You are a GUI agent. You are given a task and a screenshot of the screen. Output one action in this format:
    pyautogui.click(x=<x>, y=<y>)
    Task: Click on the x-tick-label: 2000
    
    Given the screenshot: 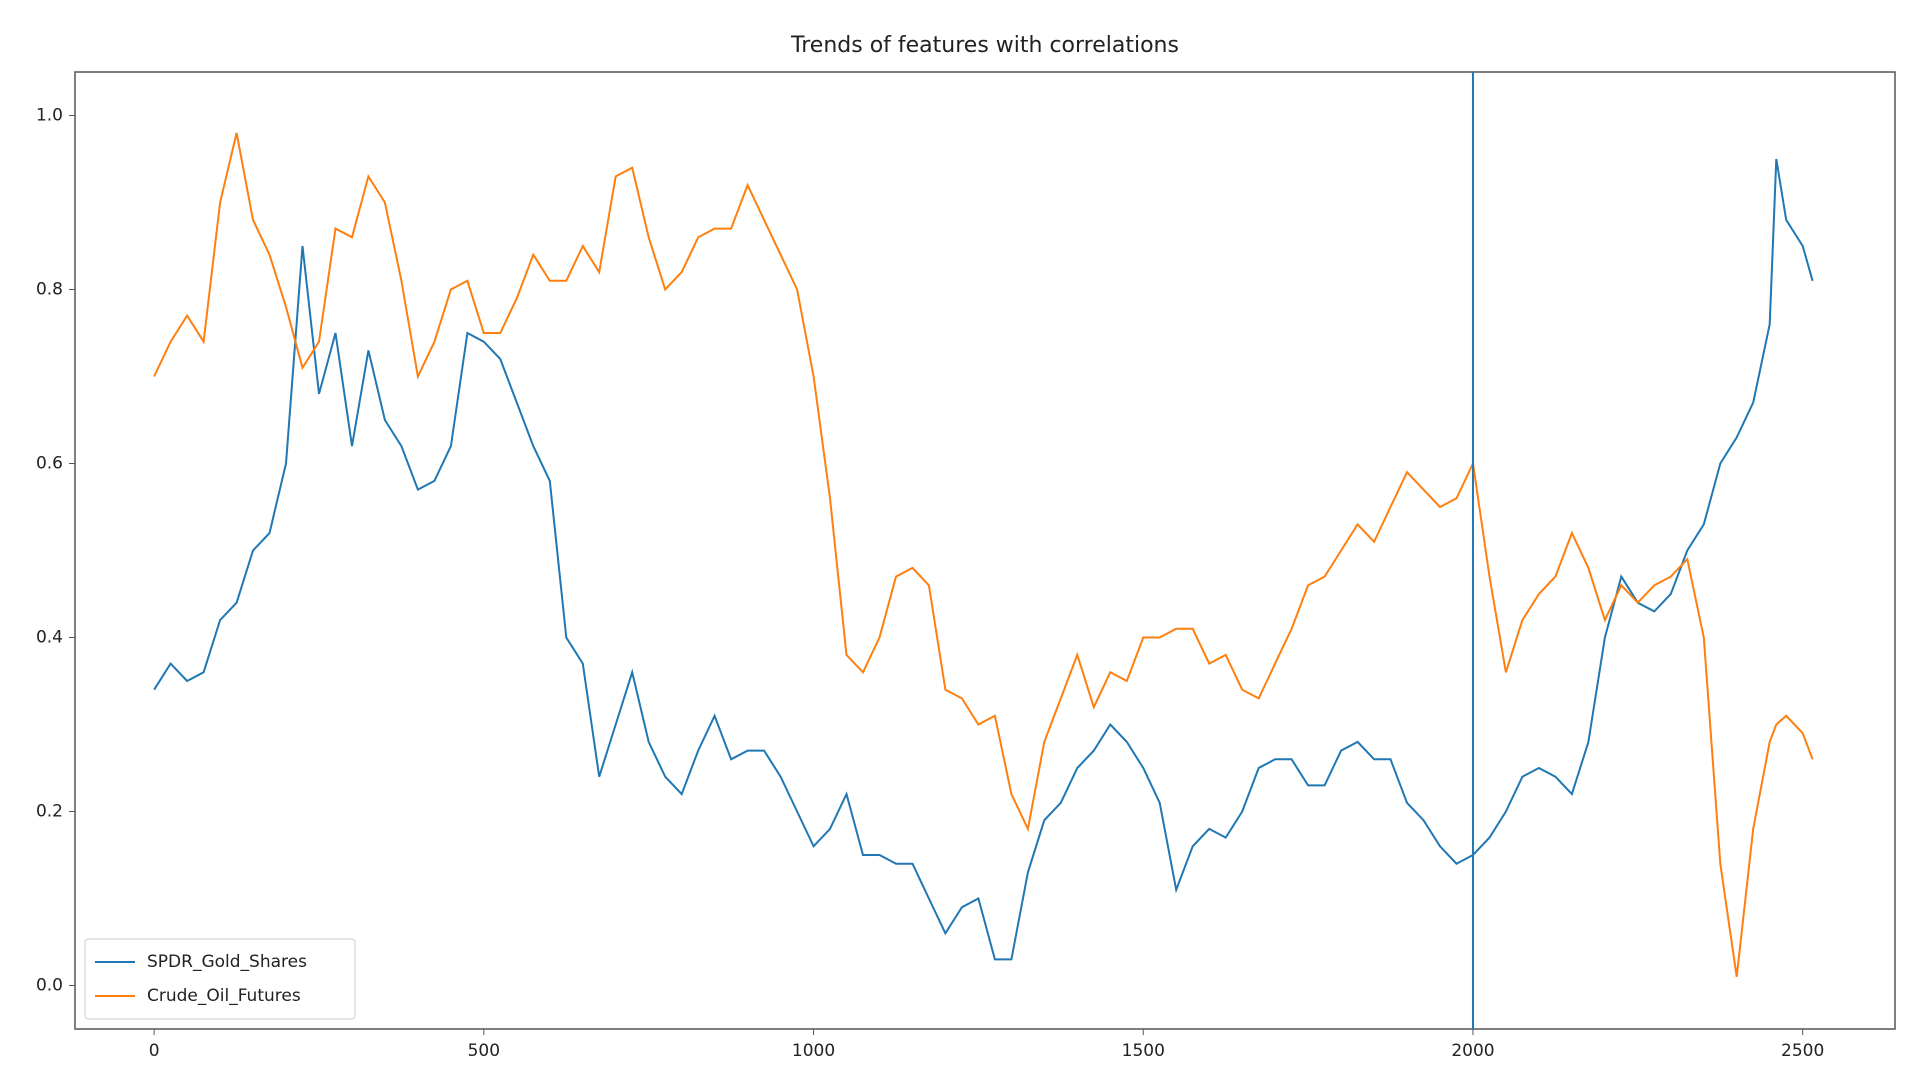 What is the action you would take?
    pyautogui.click(x=1472, y=1051)
    